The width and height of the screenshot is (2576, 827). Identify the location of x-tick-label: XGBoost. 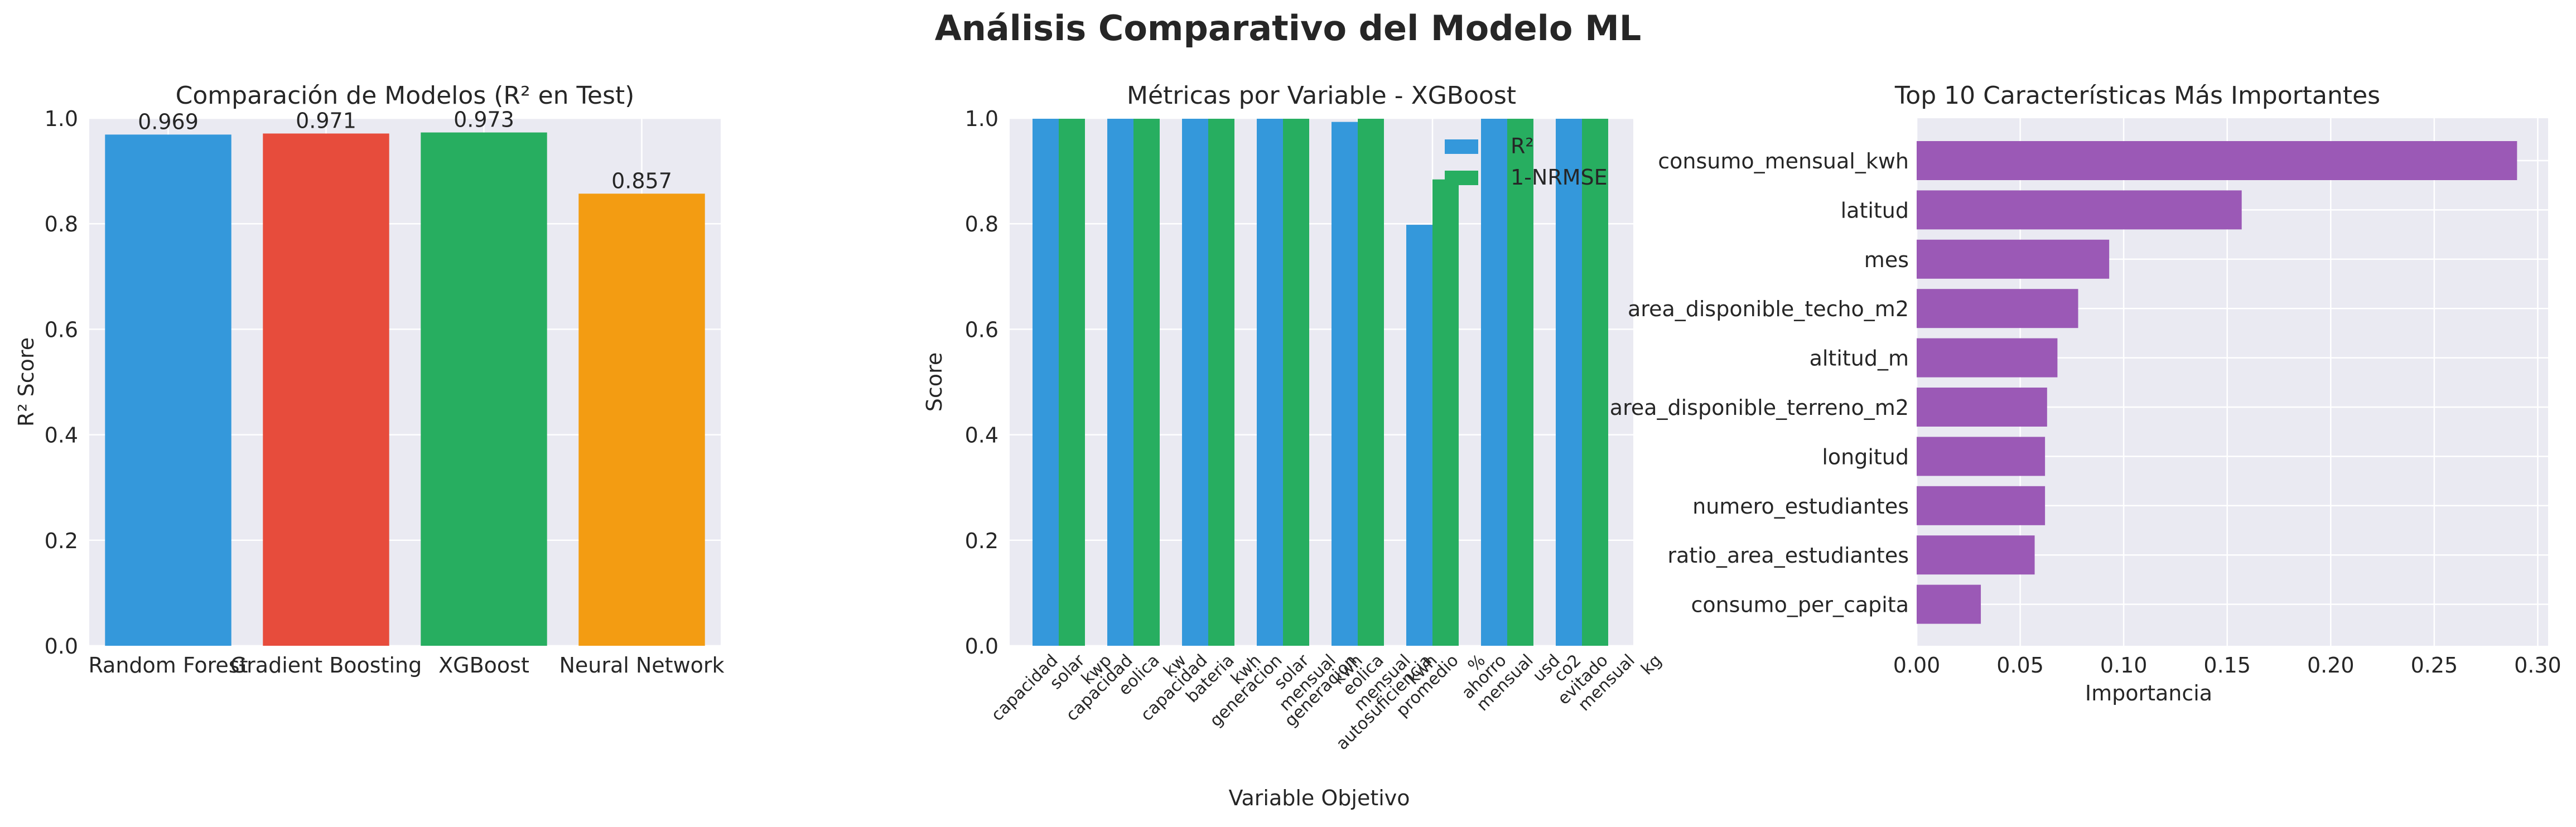
(483, 666).